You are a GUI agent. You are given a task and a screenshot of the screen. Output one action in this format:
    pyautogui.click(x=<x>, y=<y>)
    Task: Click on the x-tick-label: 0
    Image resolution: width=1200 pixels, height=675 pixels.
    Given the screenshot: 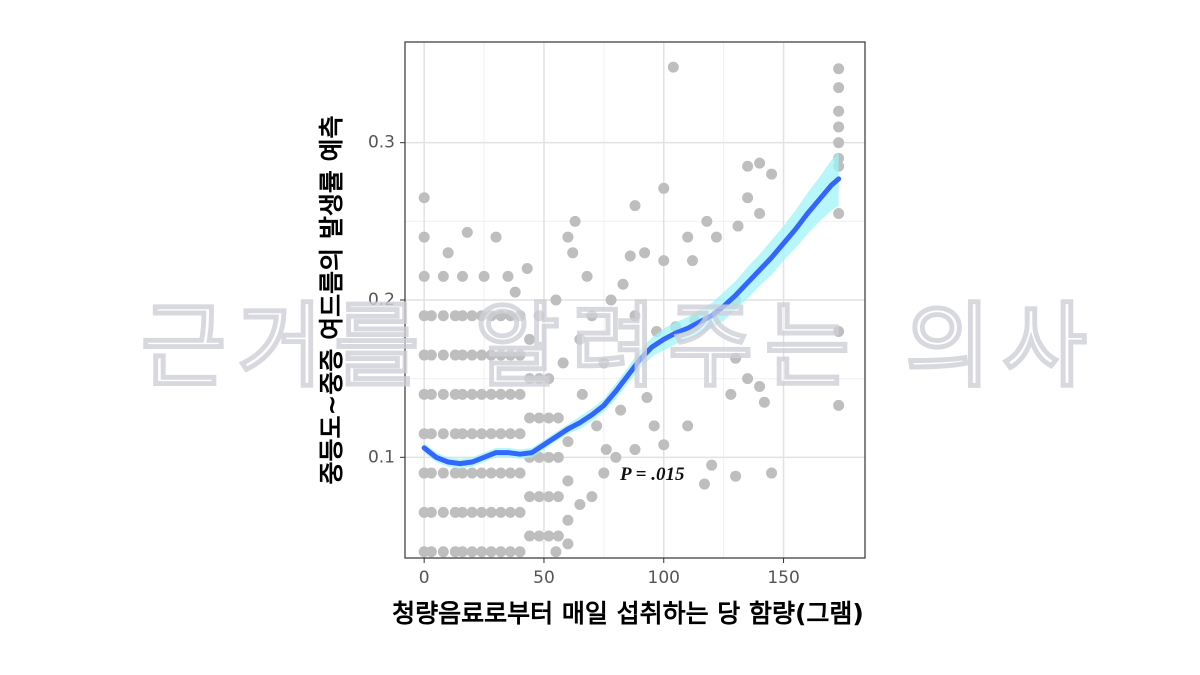 What is the action you would take?
    pyautogui.click(x=424, y=578)
    